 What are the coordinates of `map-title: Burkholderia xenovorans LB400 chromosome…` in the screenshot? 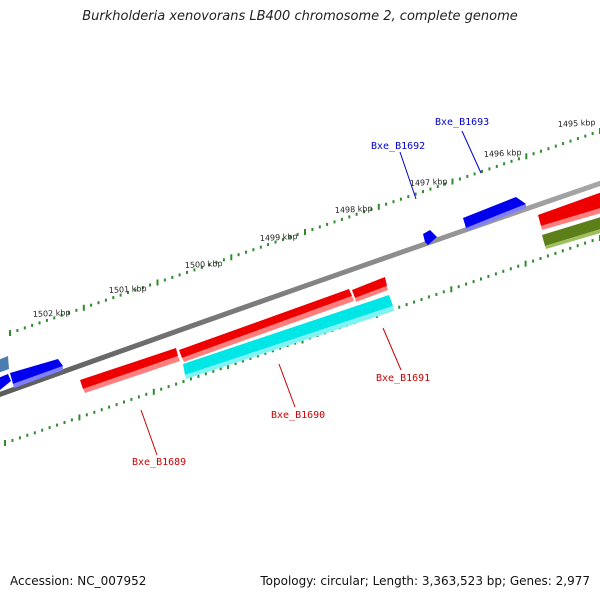 It's located at (300, 16).